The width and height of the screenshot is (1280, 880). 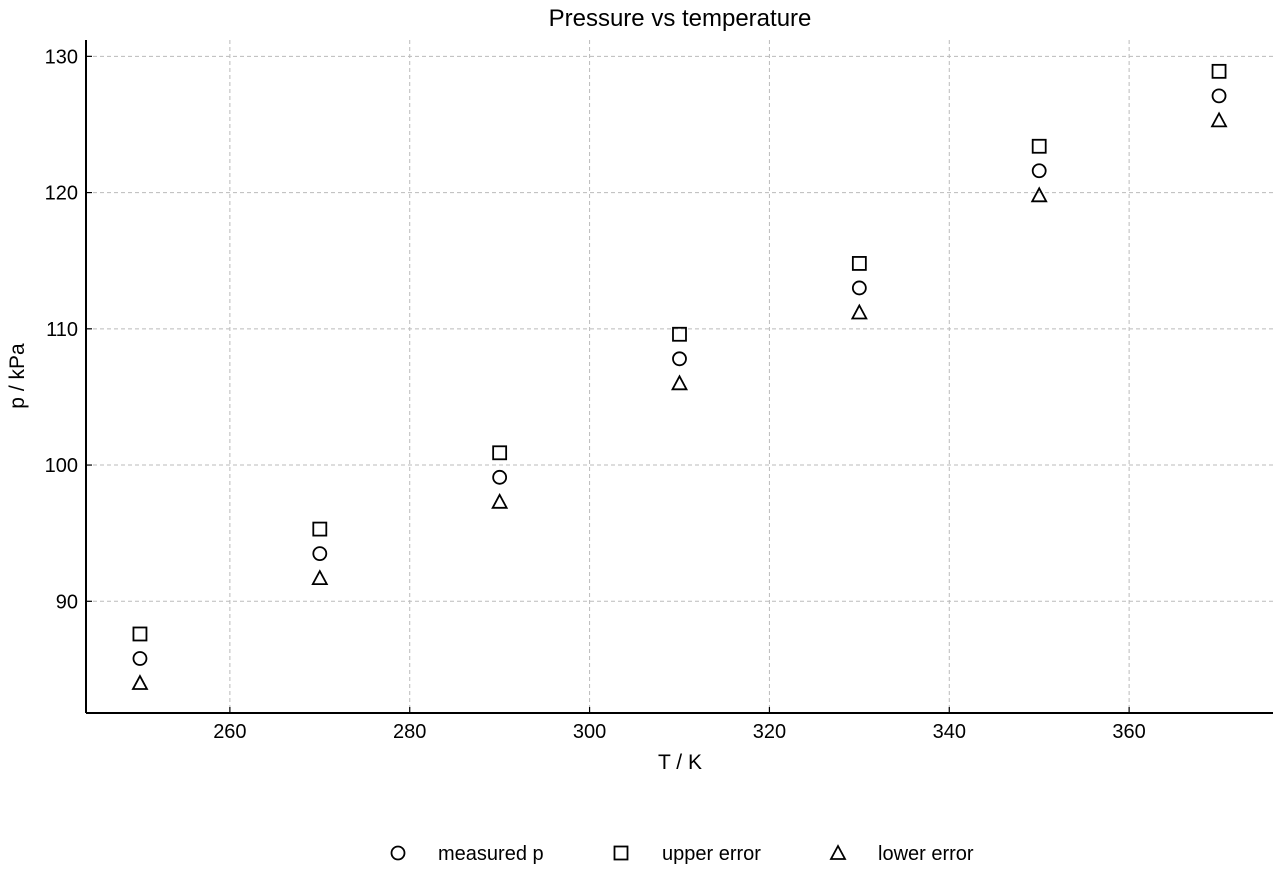 I want to click on legend-marker-square, so click(x=621, y=853).